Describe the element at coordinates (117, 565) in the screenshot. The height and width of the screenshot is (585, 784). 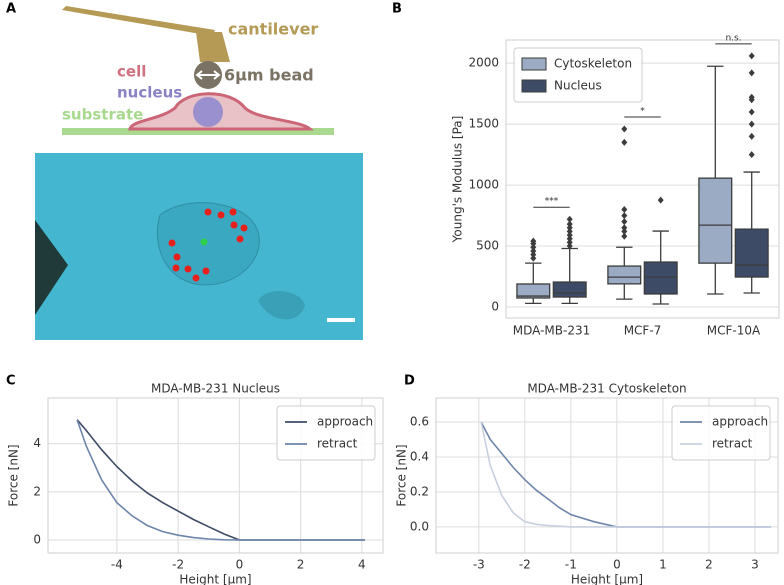
I see `x-tick-label: -4` at that location.